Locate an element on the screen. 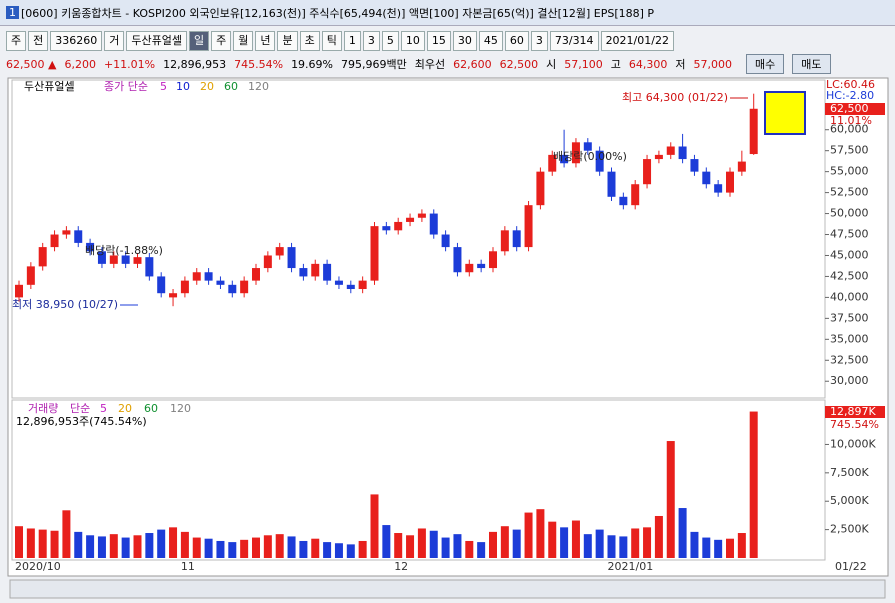  toolbar-button: 2021/01/22 is located at coordinates (637, 41).